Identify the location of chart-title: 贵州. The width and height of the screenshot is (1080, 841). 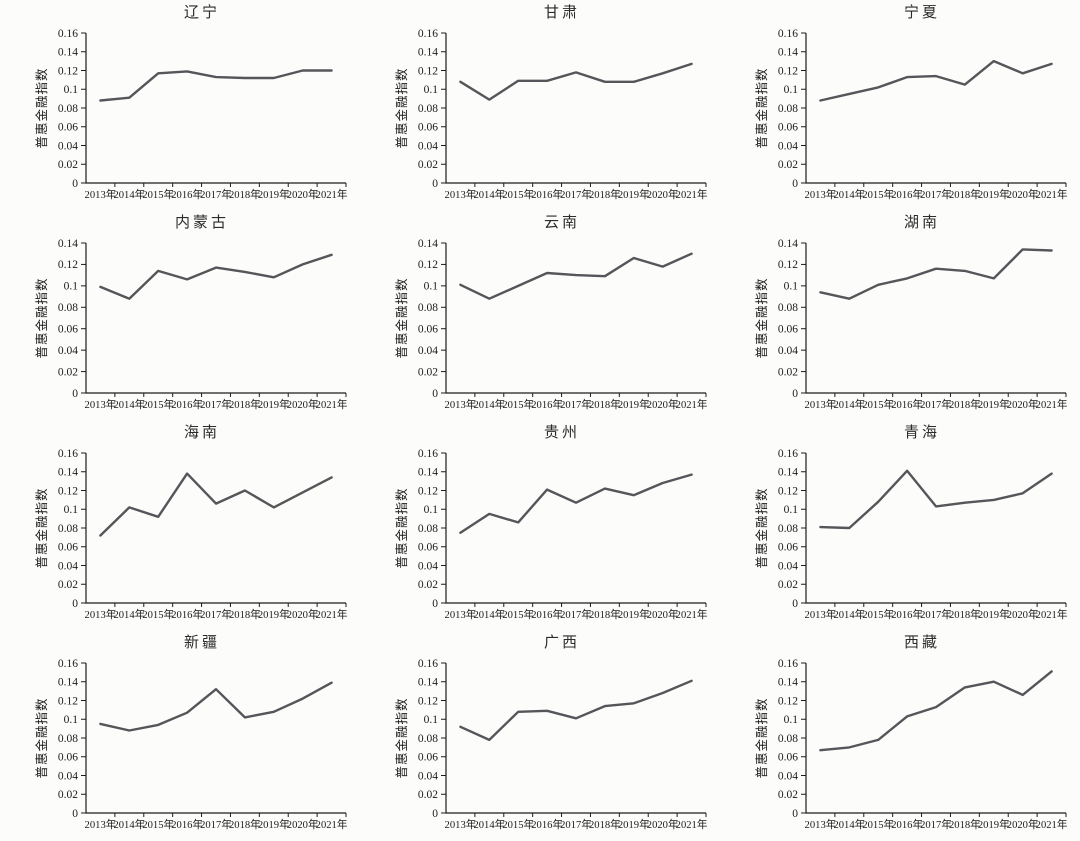
(562, 432).